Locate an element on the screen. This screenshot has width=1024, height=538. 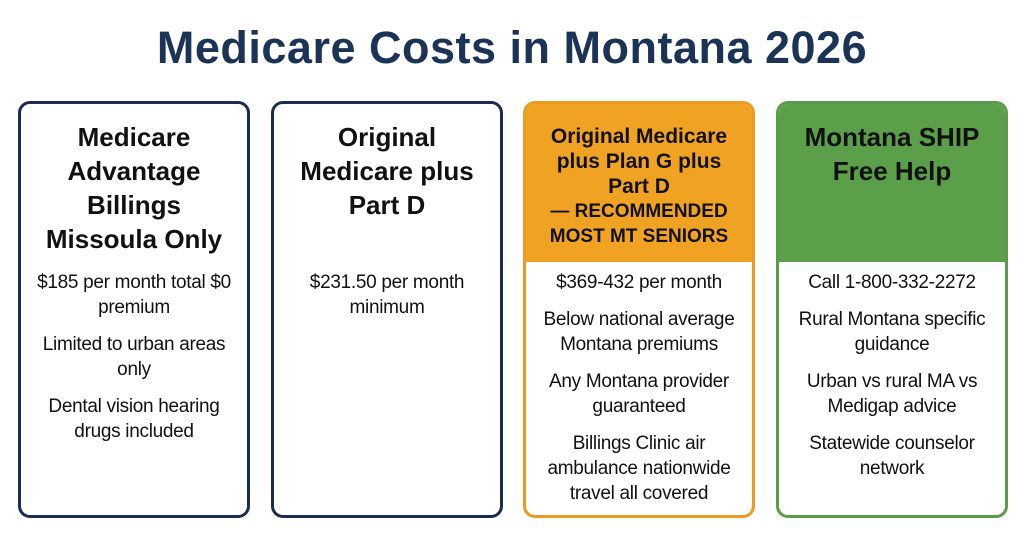
card-header: Original Medicare plus Part D is located at coordinates (387, 183).